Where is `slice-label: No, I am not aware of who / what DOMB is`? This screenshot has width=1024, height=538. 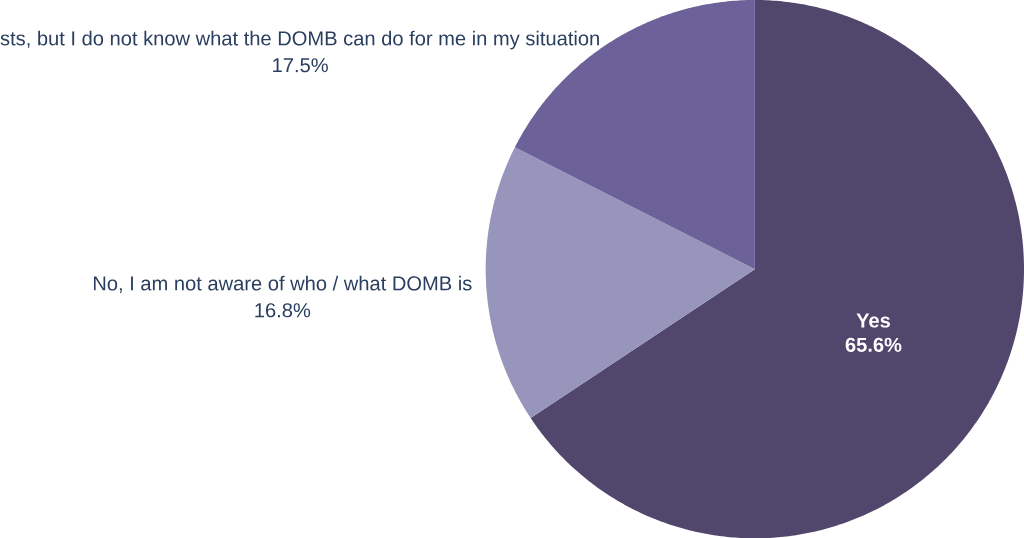
slice-label: No, I am not aware of who / what DOMB is is located at coordinates (282, 284).